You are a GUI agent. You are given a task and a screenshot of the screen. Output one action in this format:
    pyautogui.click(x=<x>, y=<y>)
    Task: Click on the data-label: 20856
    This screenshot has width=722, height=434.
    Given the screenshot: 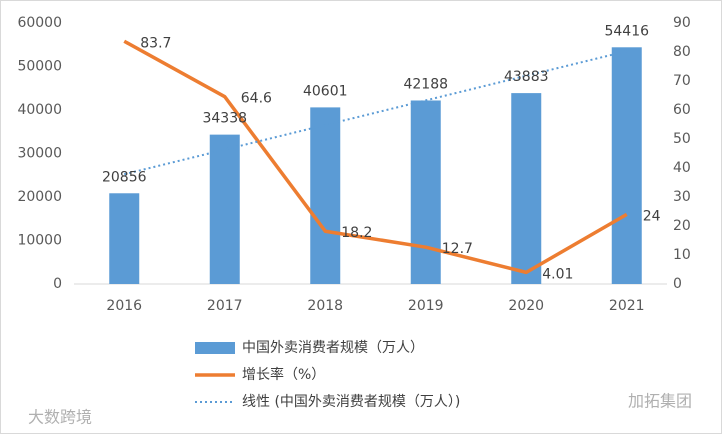 What is the action you would take?
    pyautogui.click(x=124, y=177)
    